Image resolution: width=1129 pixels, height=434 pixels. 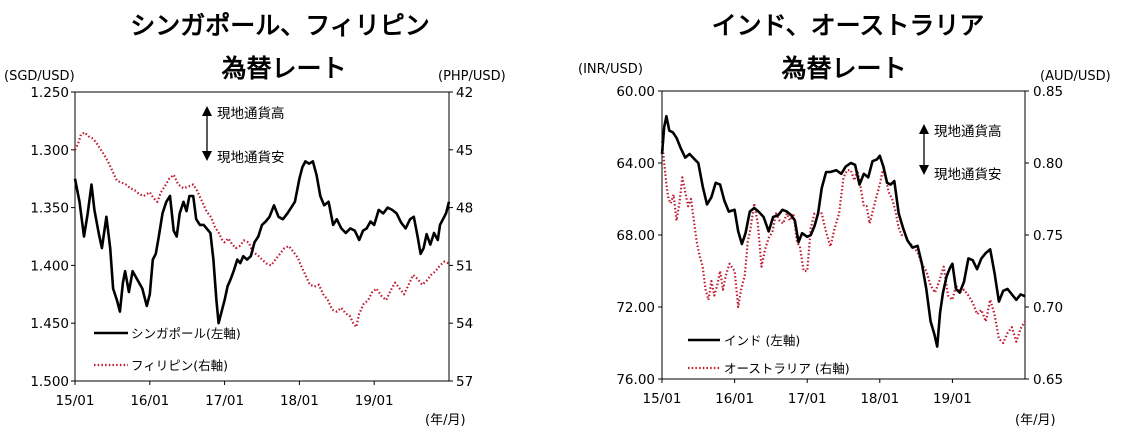 I want to click on y-left-unit-label: (INR/USD), so click(x=610, y=69).